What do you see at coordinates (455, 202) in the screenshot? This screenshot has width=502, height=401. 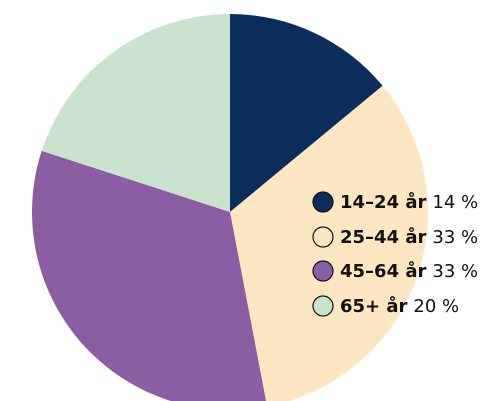 I see `legend-value: 14 %` at bounding box center [455, 202].